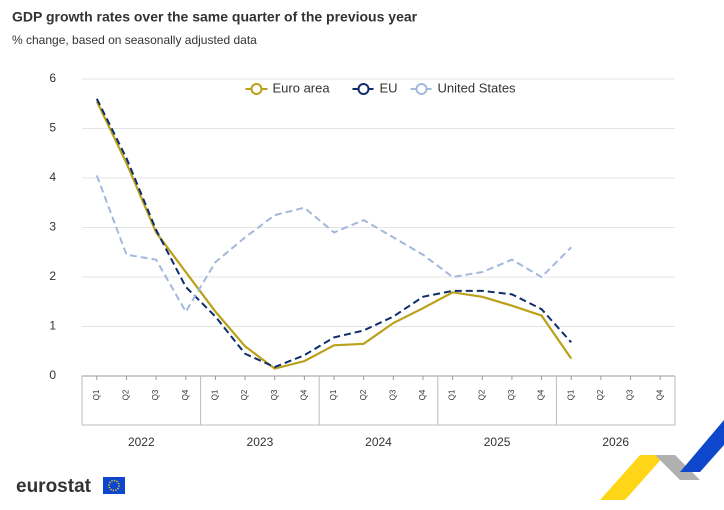  I want to click on legend-label: Euro area, so click(302, 87).